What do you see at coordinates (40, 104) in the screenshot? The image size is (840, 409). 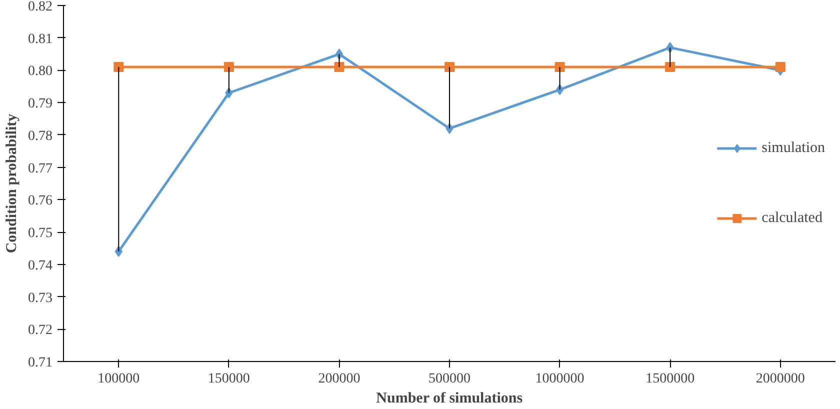 I see `y-tick-label: 0.79` at bounding box center [40, 104].